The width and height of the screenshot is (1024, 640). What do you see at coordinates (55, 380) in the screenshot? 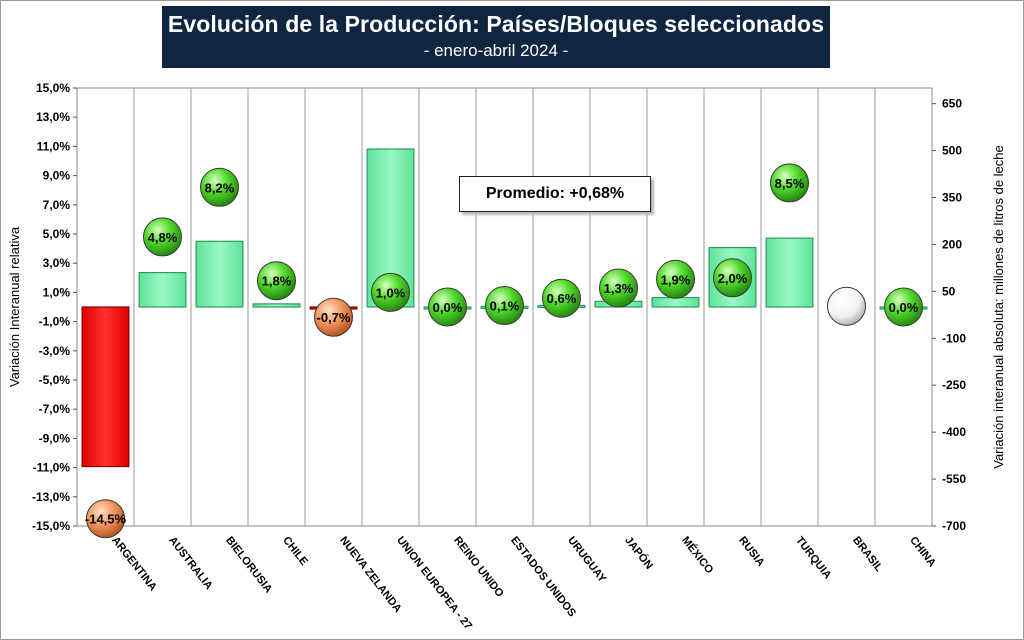
I see `y-tick-label: -5,0%` at bounding box center [55, 380].